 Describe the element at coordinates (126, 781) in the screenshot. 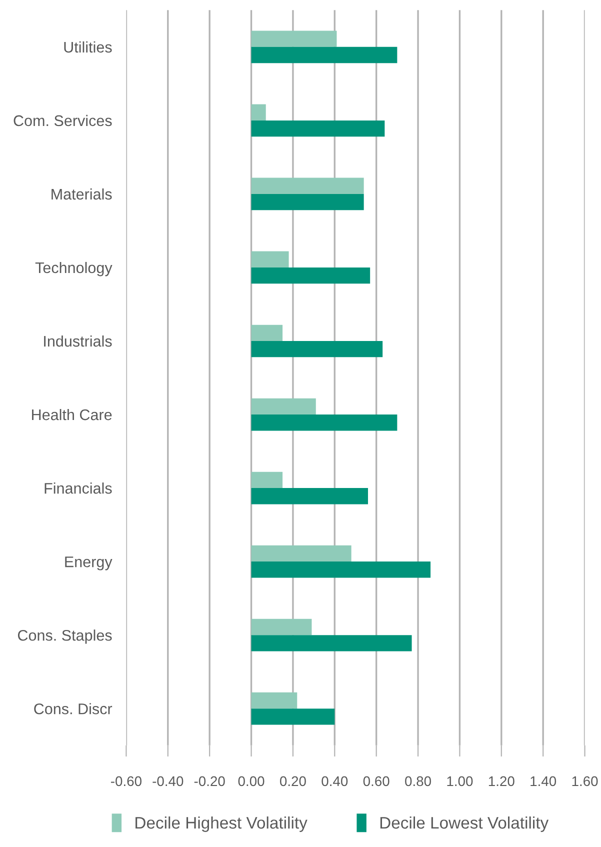

I see `x-tick-label: -0.60` at that location.